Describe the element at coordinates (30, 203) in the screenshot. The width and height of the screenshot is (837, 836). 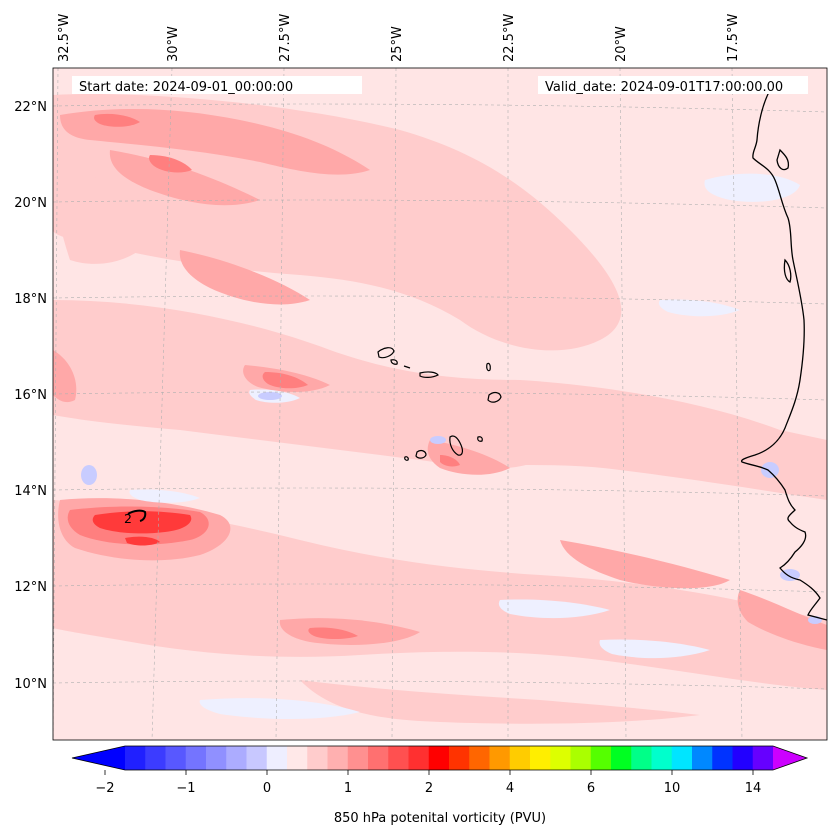
I see `lat-label-20n: 20°N` at that location.